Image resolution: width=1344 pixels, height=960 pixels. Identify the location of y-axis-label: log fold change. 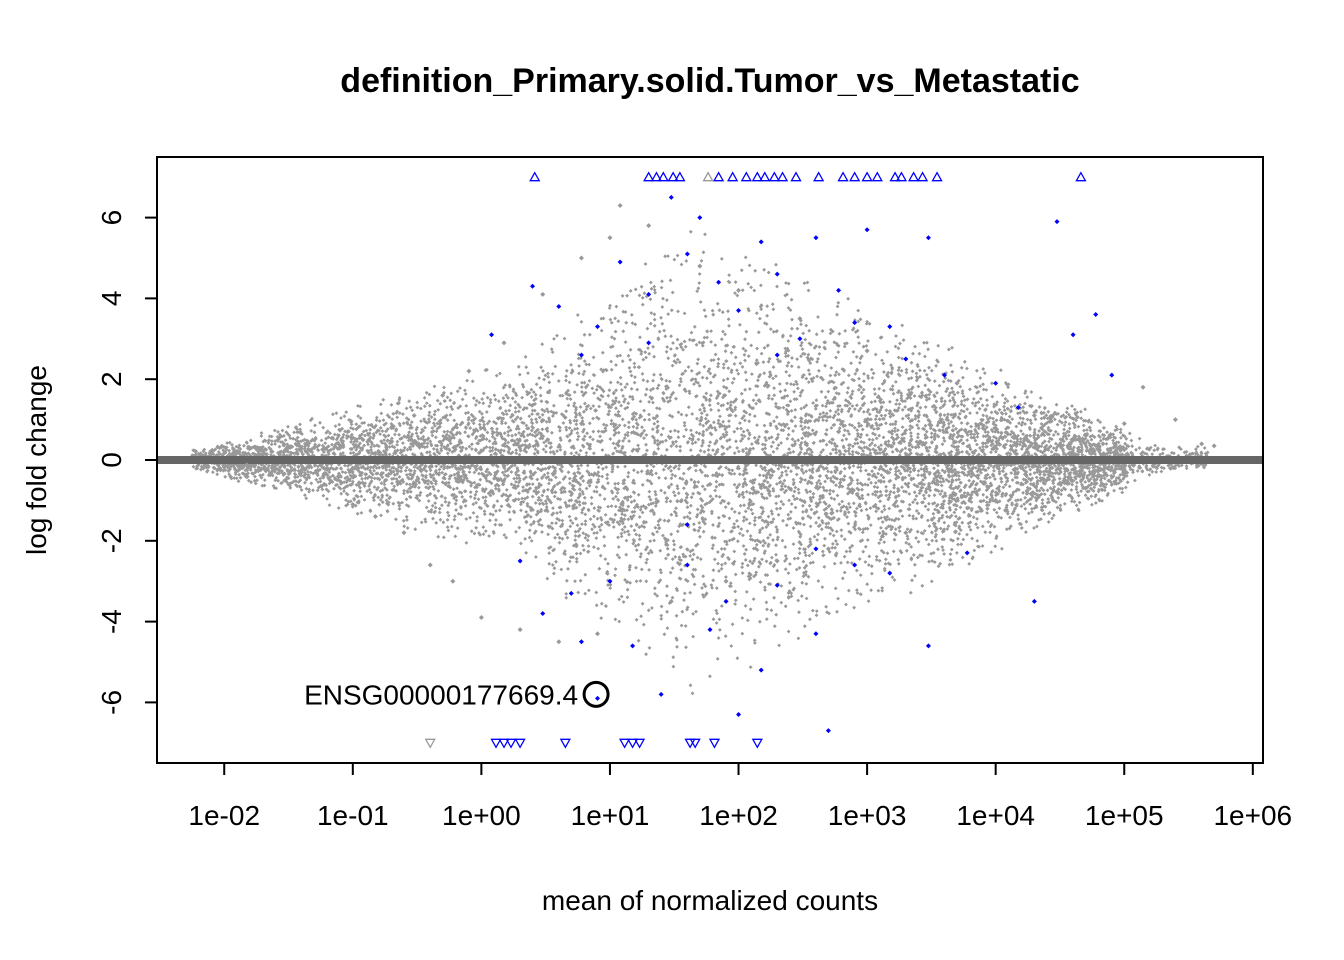
(36, 460).